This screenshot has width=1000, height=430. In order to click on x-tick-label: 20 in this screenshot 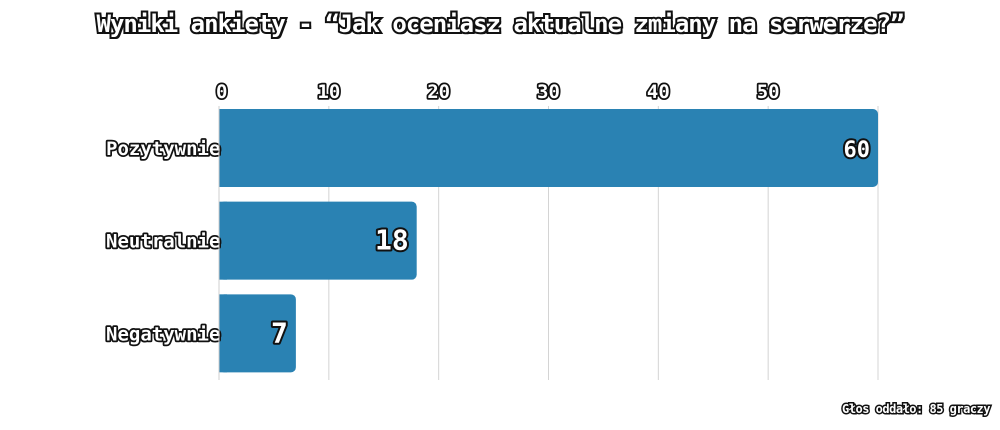, I will do `click(438, 92)`.